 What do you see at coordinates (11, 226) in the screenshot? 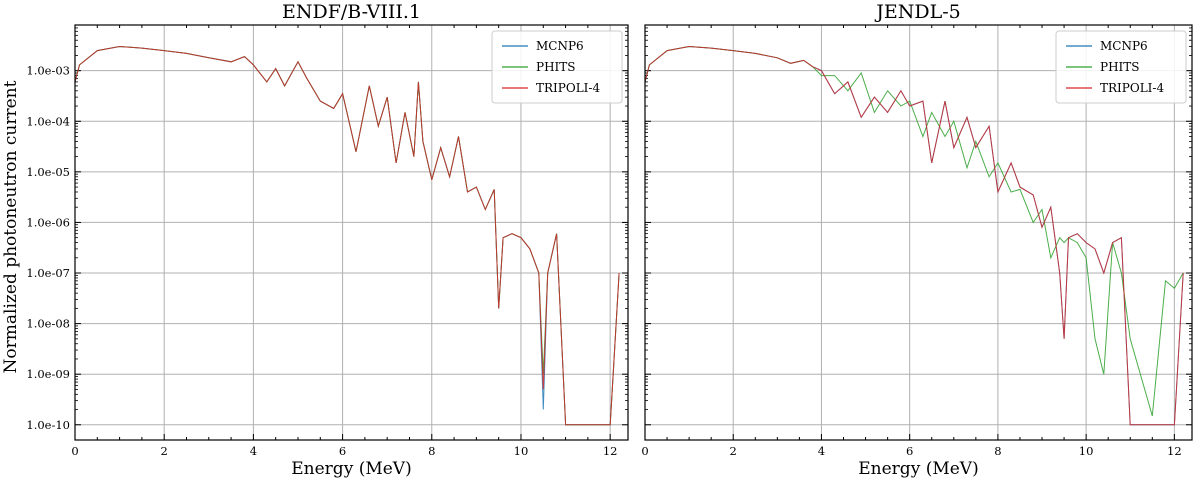
I see `y-axis-label: Normalized photoneutron current` at bounding box center [11, 226].